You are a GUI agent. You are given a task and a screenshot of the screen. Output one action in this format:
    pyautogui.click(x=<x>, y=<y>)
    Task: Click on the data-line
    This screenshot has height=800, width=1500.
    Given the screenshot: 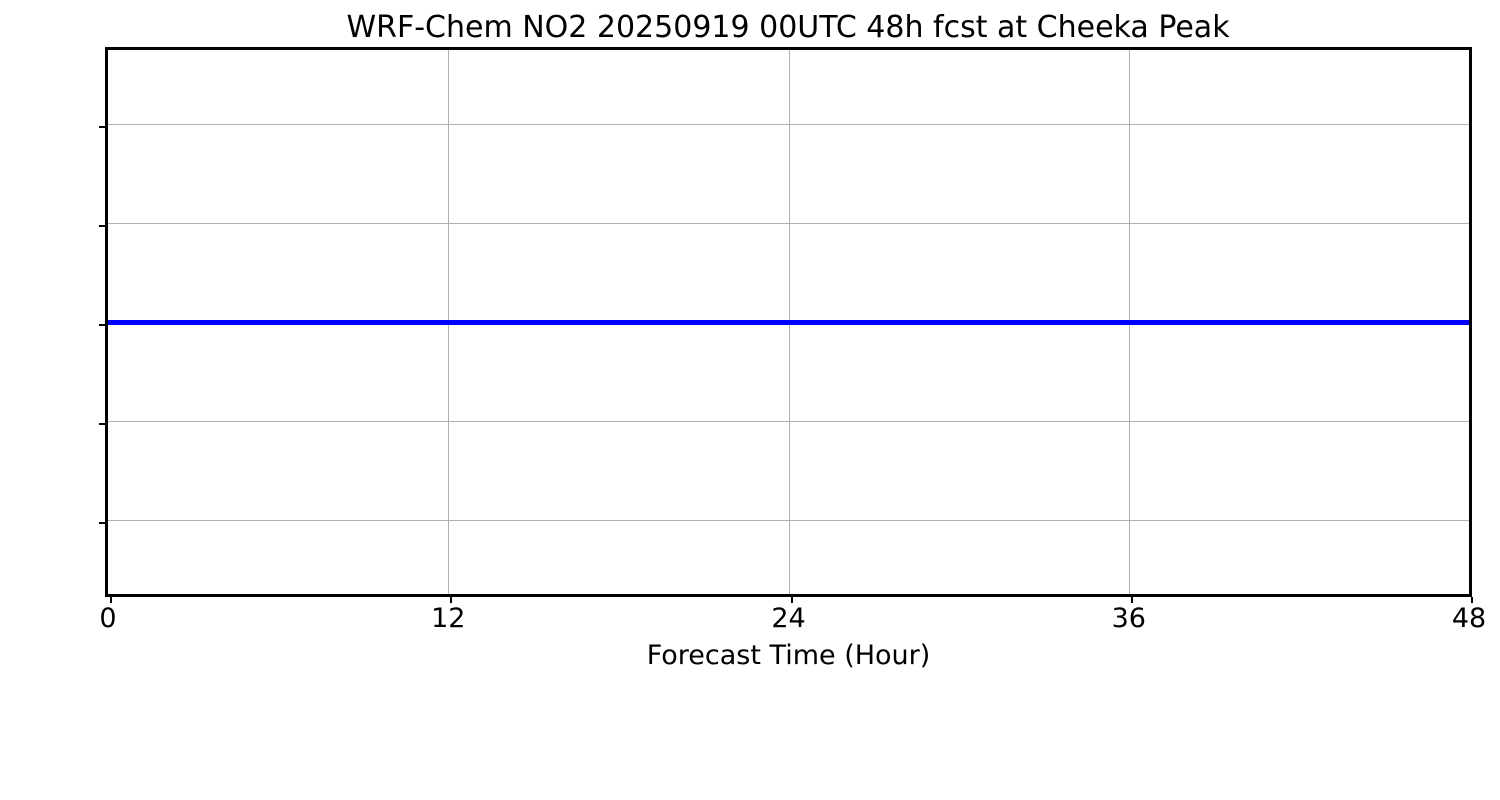 What is the action you would take?
    pyautogui.click(x=788, y=322)
    